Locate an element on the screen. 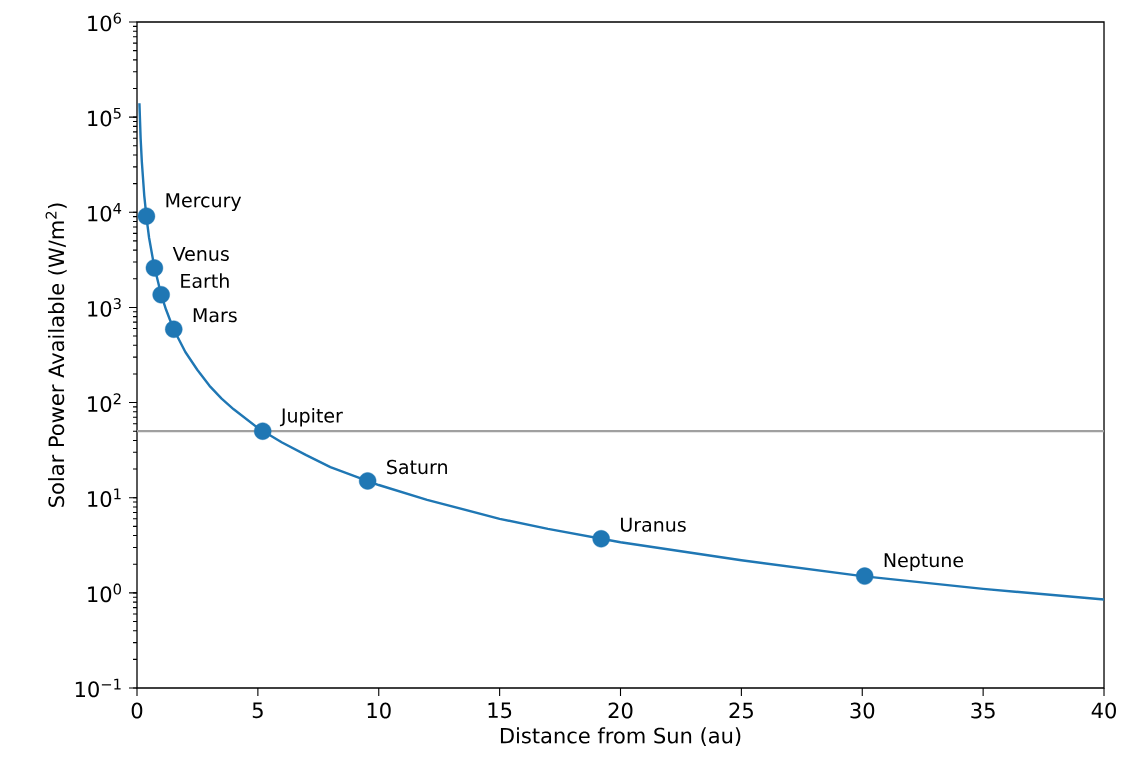 Image resolution: width=1124 pixels, height=779 pixels. x-tick-label: 10 is located at coordinates (379, 710).